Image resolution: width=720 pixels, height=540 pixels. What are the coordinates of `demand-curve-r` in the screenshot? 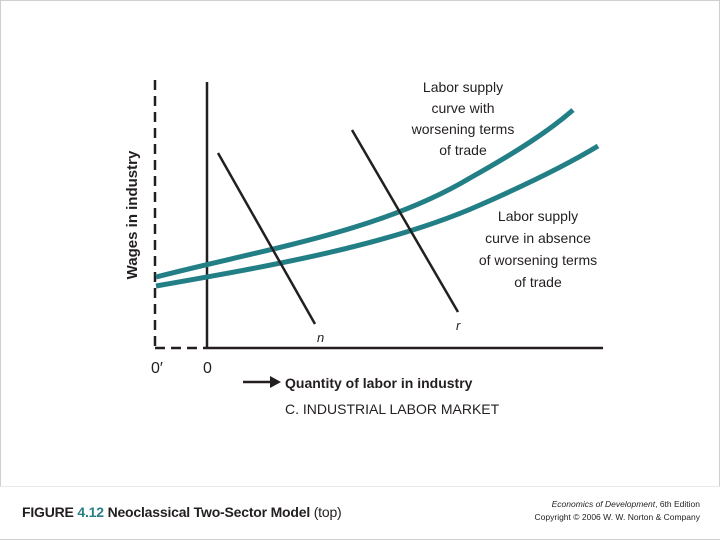 It's located at (405, 221).